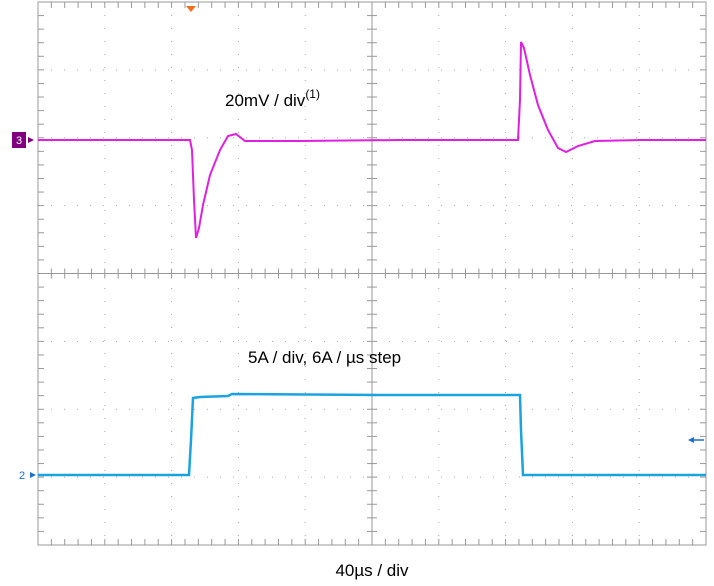 This screenshot has height=586, width=714. What do you see at coordinates (324, 357) in the screenshot?
I see `channel-2-scale: 5A / div, 6A / µs step` at bounding box center [324, 357].